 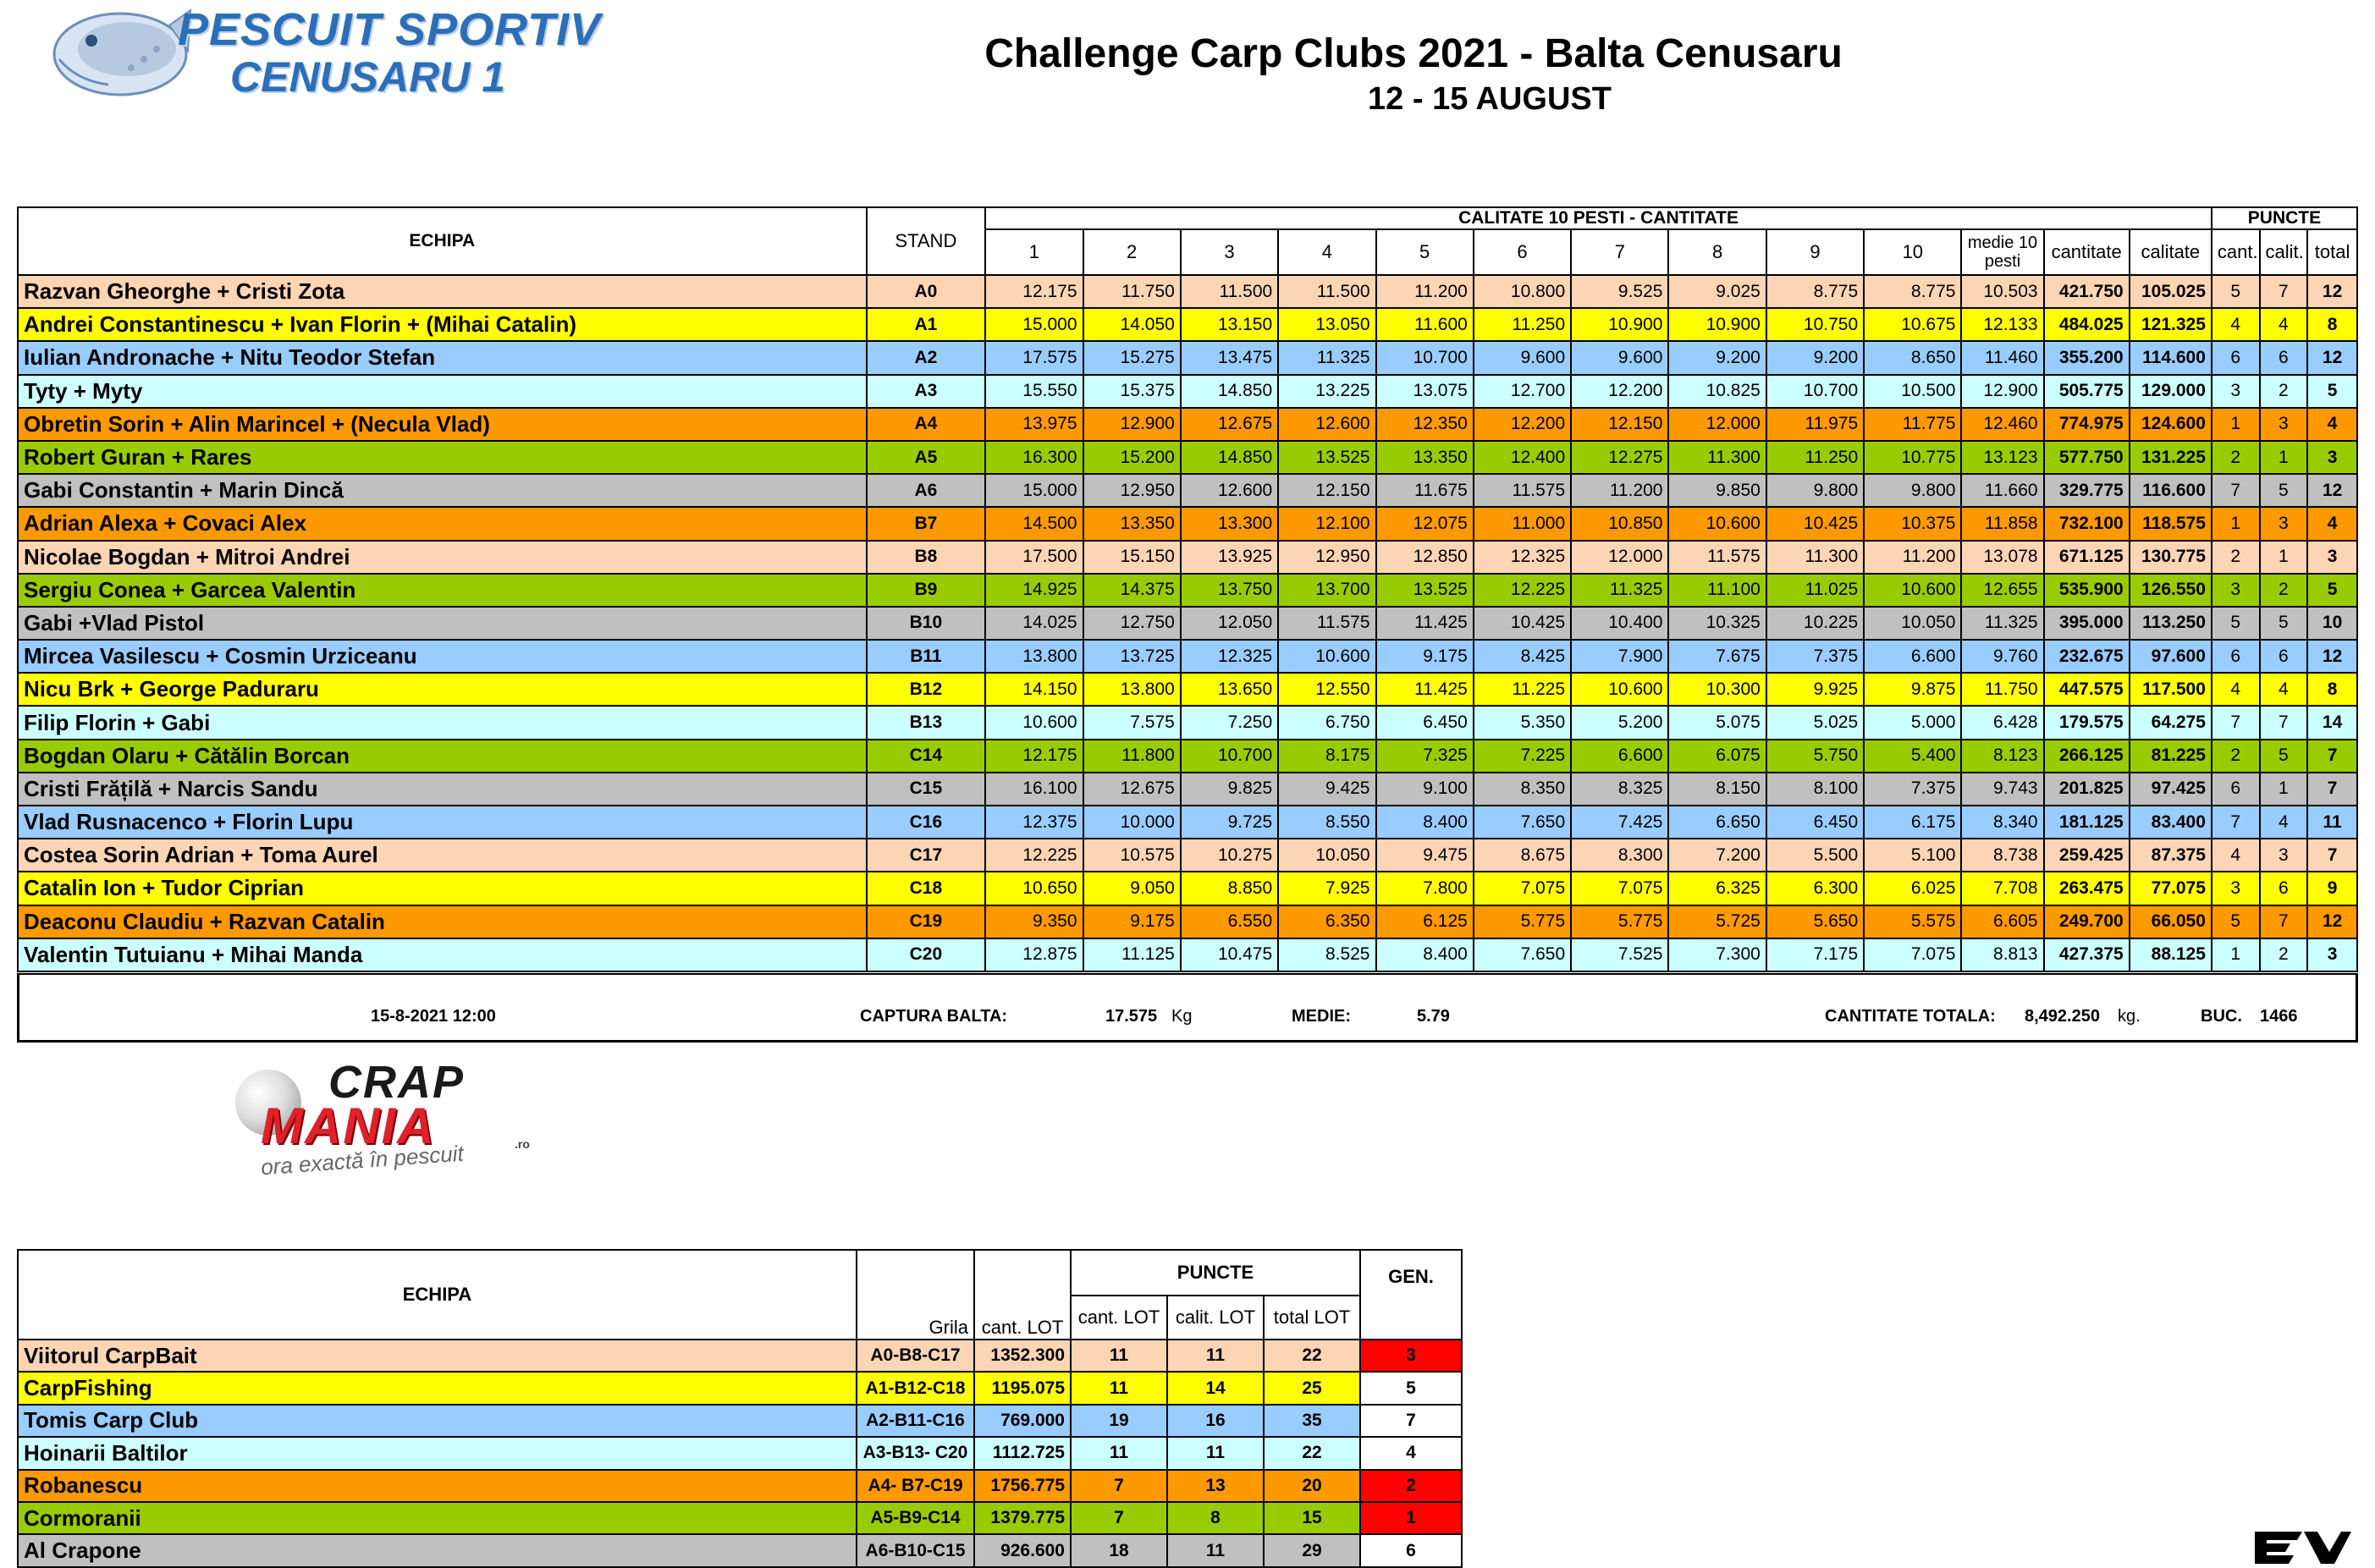 What do you see at coordinates (1620, 557) in the screenshot?
I see `fish-weight: 12.000` at bounding box center [1620, 557].